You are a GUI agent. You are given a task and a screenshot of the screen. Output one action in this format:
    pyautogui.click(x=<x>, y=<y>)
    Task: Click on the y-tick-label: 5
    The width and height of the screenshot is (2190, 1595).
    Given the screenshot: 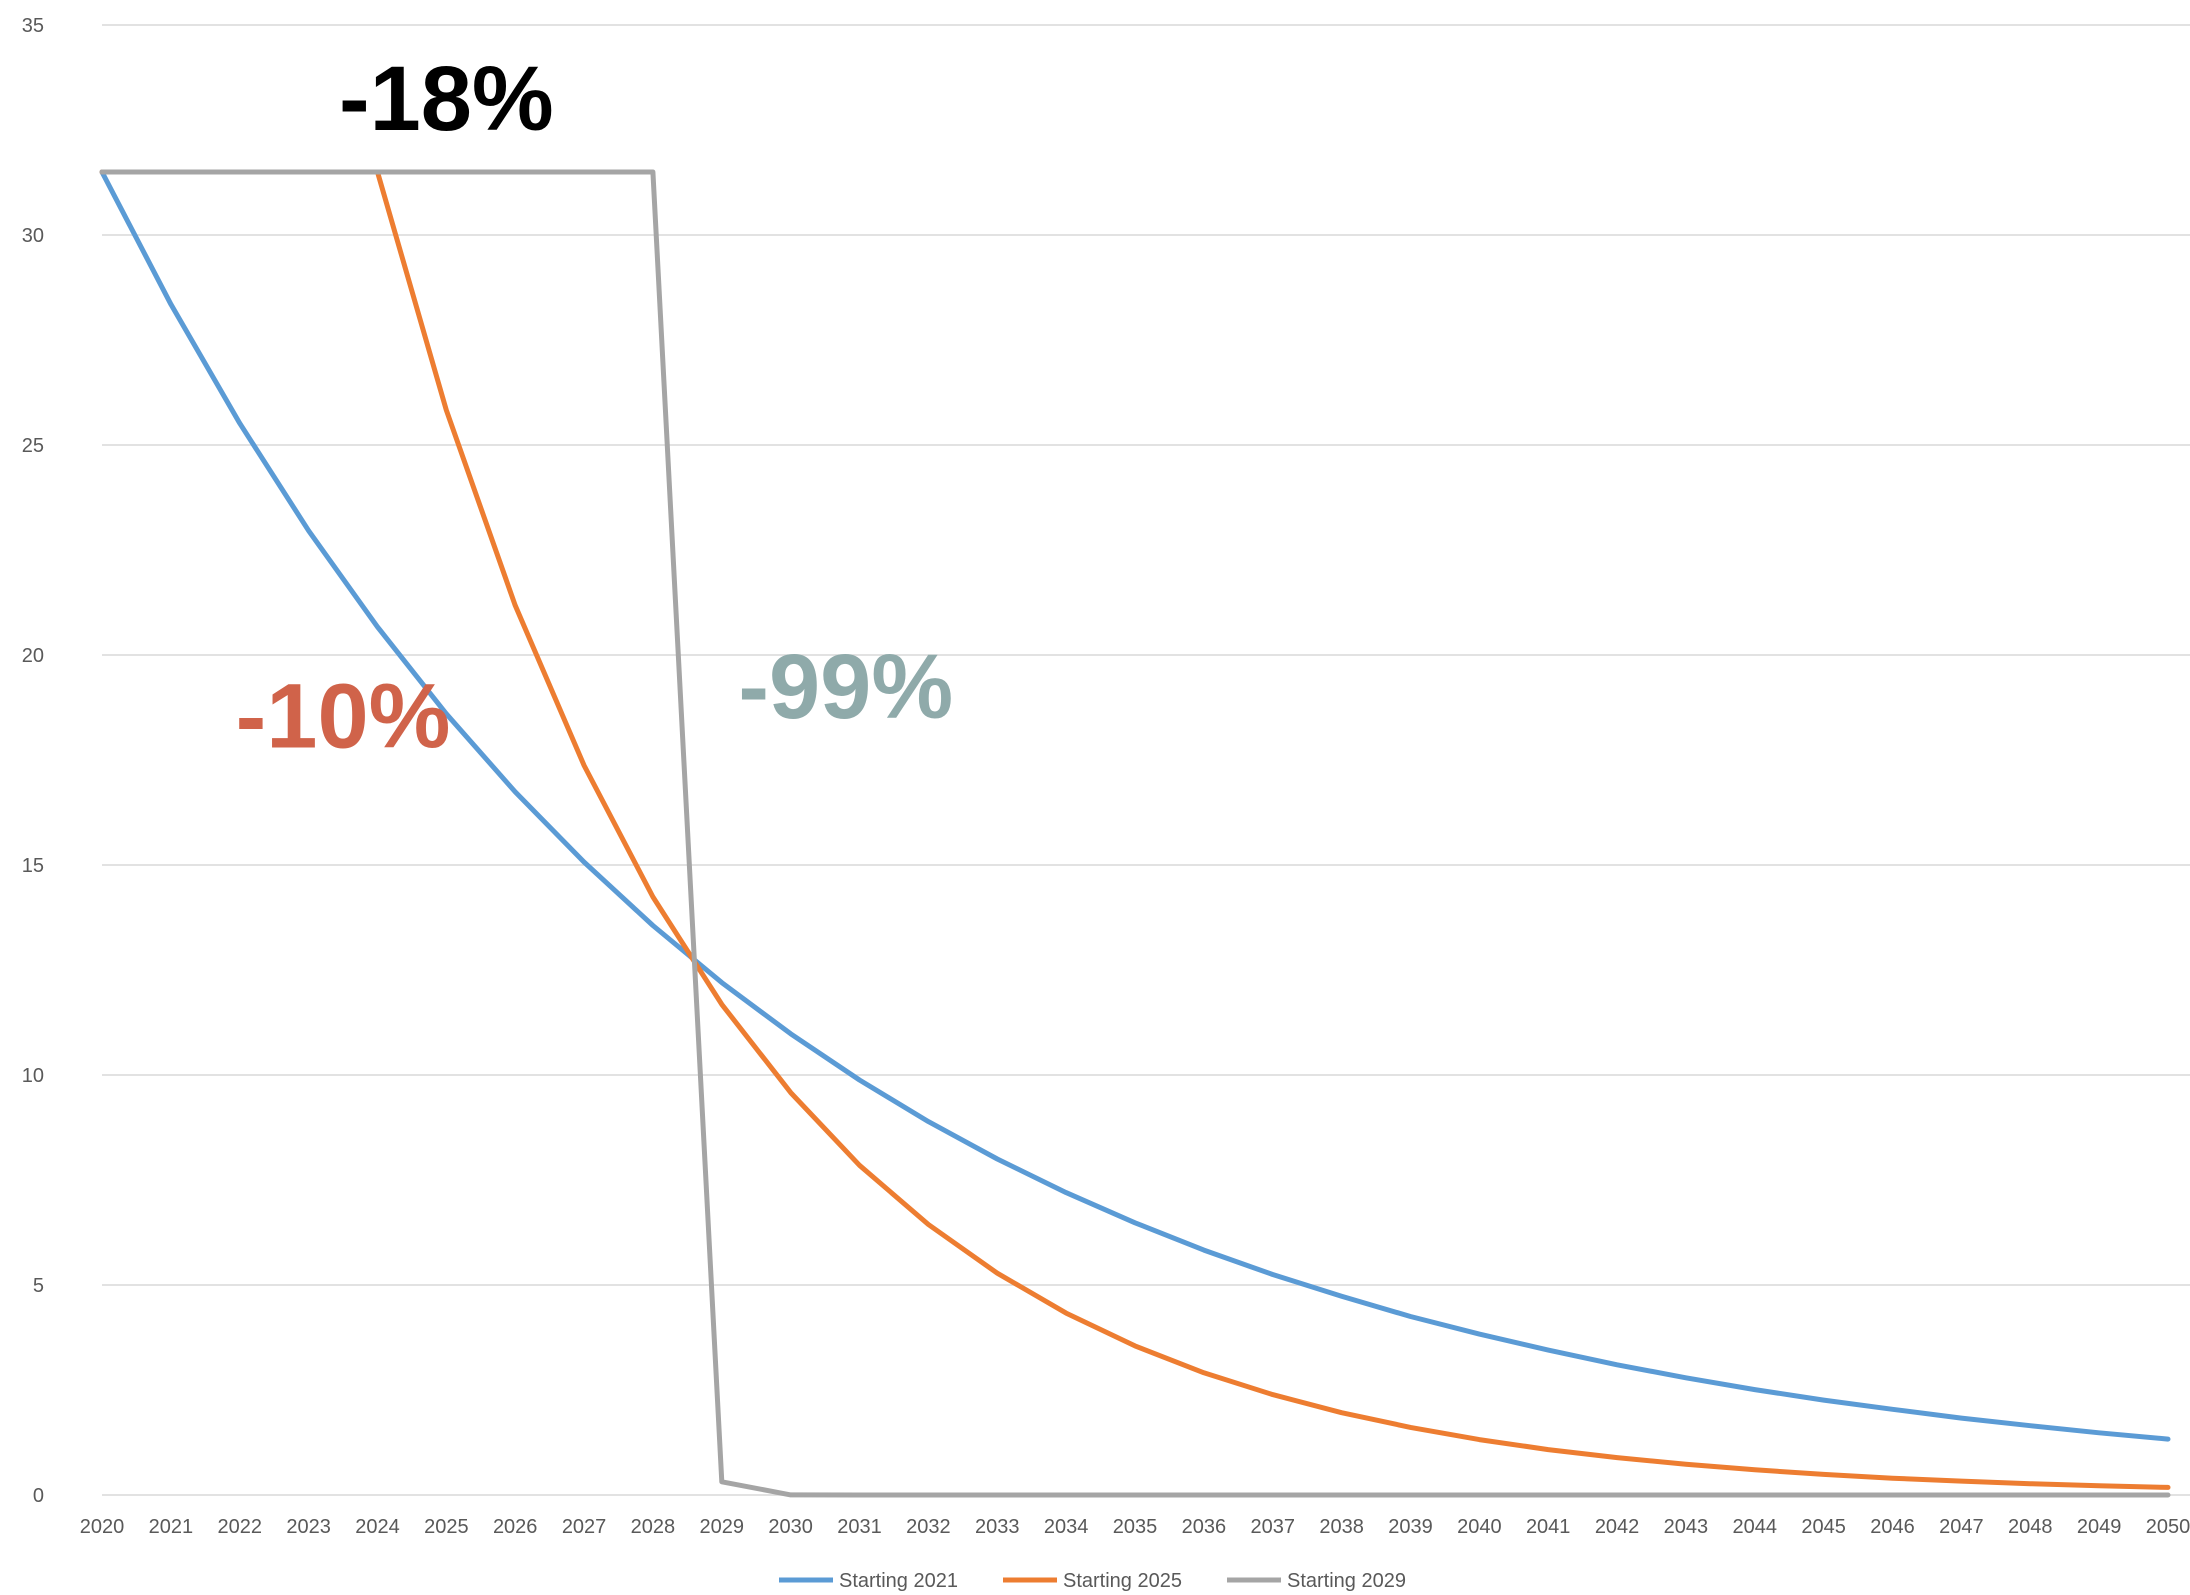 What is the action you would take?
    pyautogui.click(x=38, y=1286)
    